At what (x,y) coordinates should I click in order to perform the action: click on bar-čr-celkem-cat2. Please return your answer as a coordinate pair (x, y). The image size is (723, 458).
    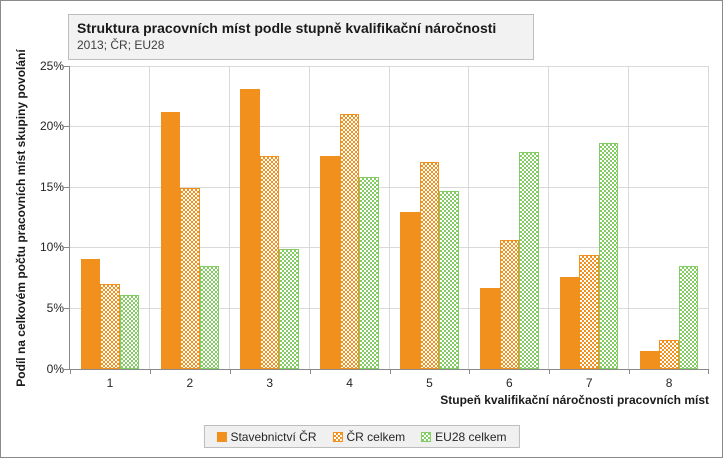
    Looking at the image, I should click on (190, 278).